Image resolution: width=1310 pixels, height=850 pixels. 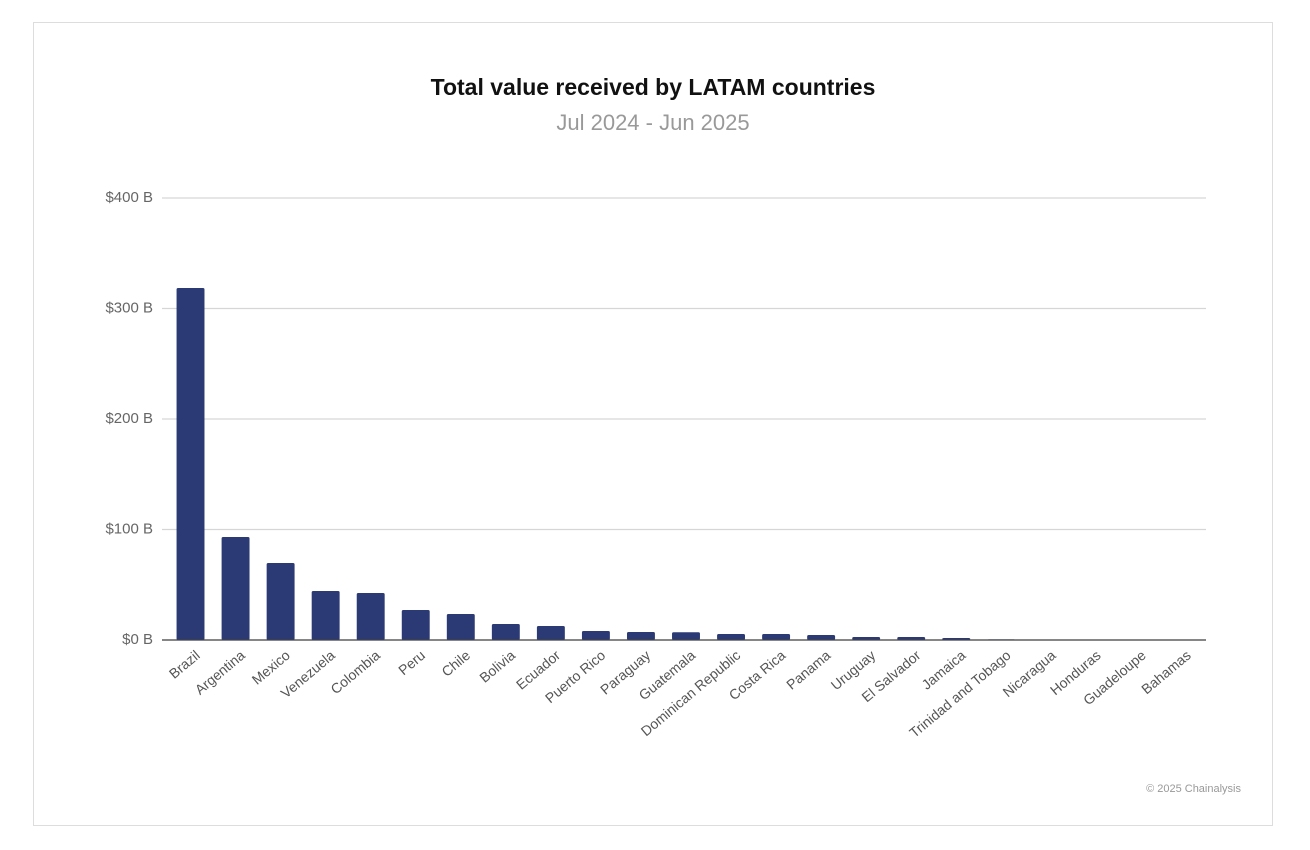 I want to click on y-tick-label: $400 B, so click(x=129, y=197).